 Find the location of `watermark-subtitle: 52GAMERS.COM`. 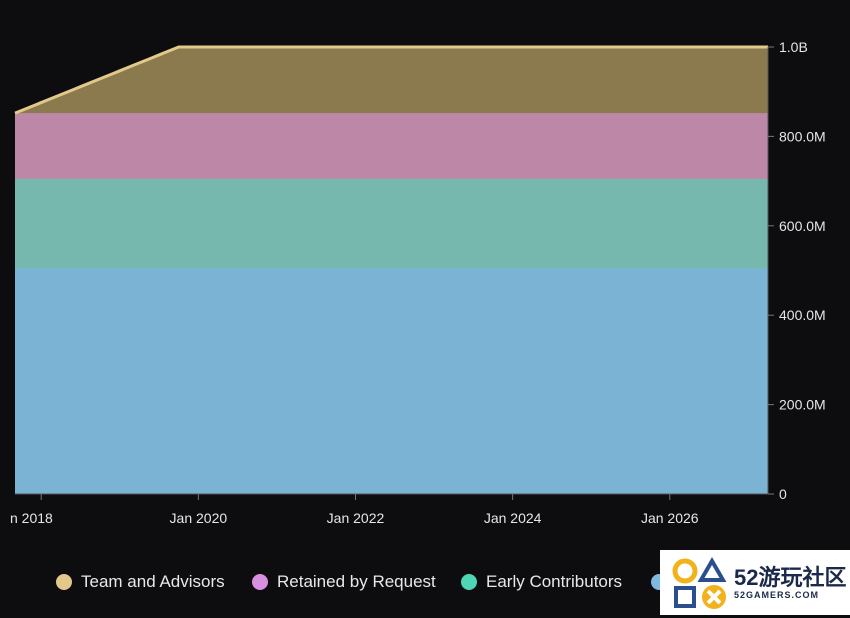

watermark-subtitle: 52GAMERS.COM is located at coordinates (777, 594).